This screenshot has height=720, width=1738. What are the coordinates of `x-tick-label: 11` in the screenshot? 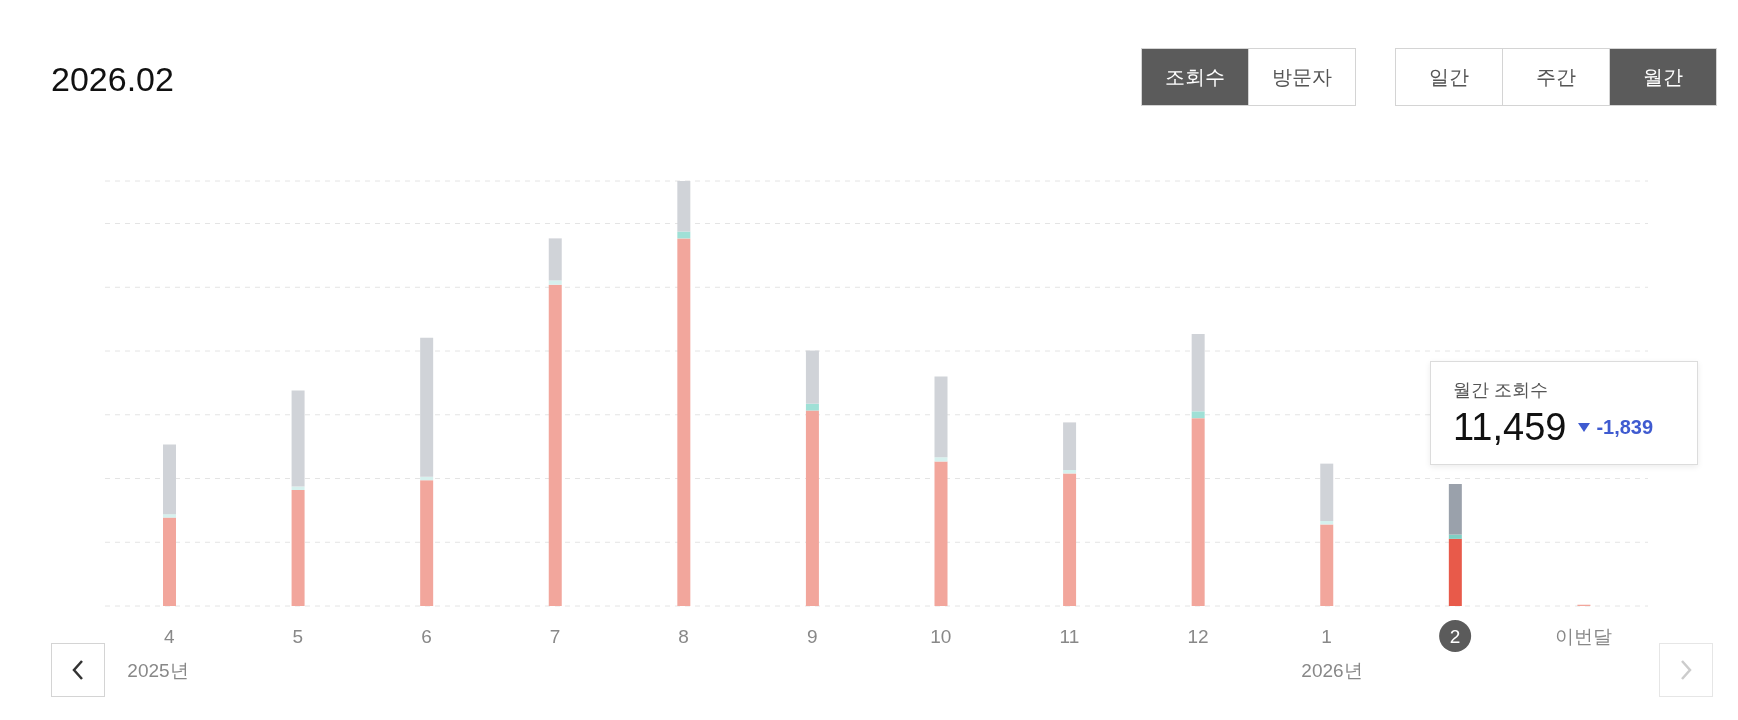 It's located at (1069, 636).